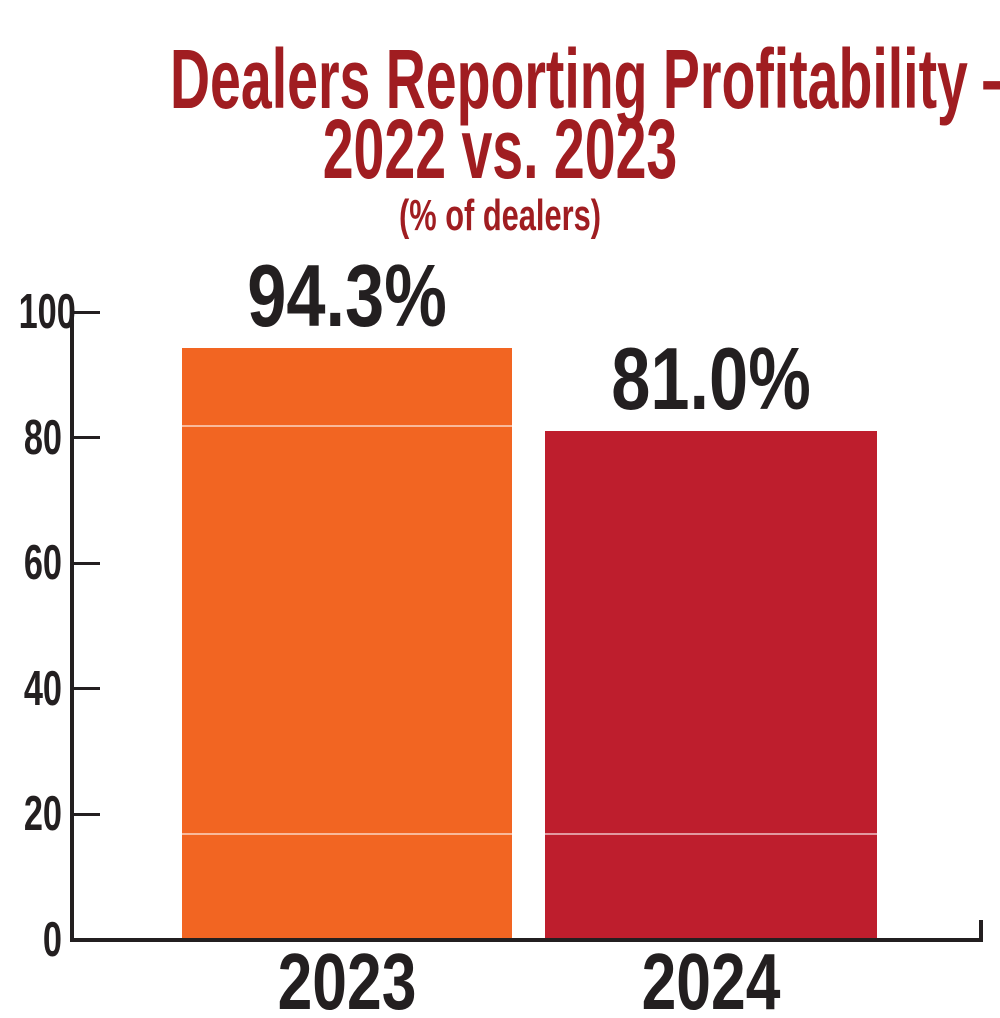 The width and height of the screenshot is (1000, 1018). What do you see at coordinates (347, 295) in the screenshot?
I see `bar-value-label: 94.3%` at bounding box center [347, 295].